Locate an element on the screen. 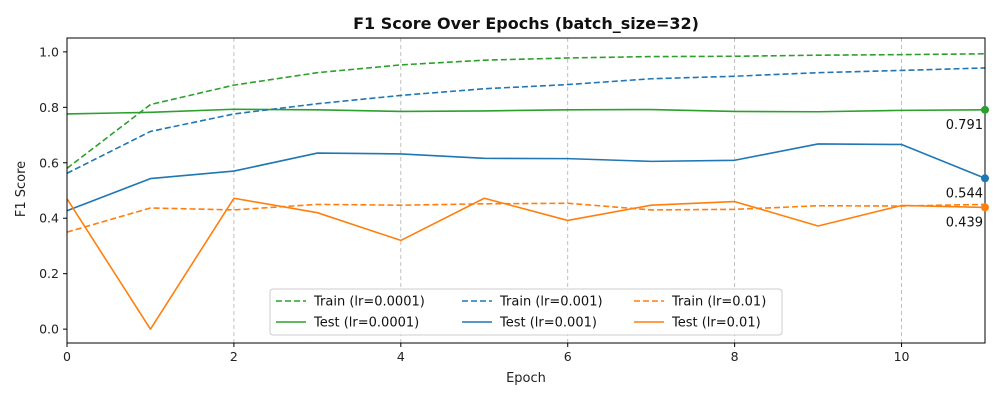 This screenshot has height=400, width=1000. x-axis-label: Epoch is located at coordinates (526, 378).